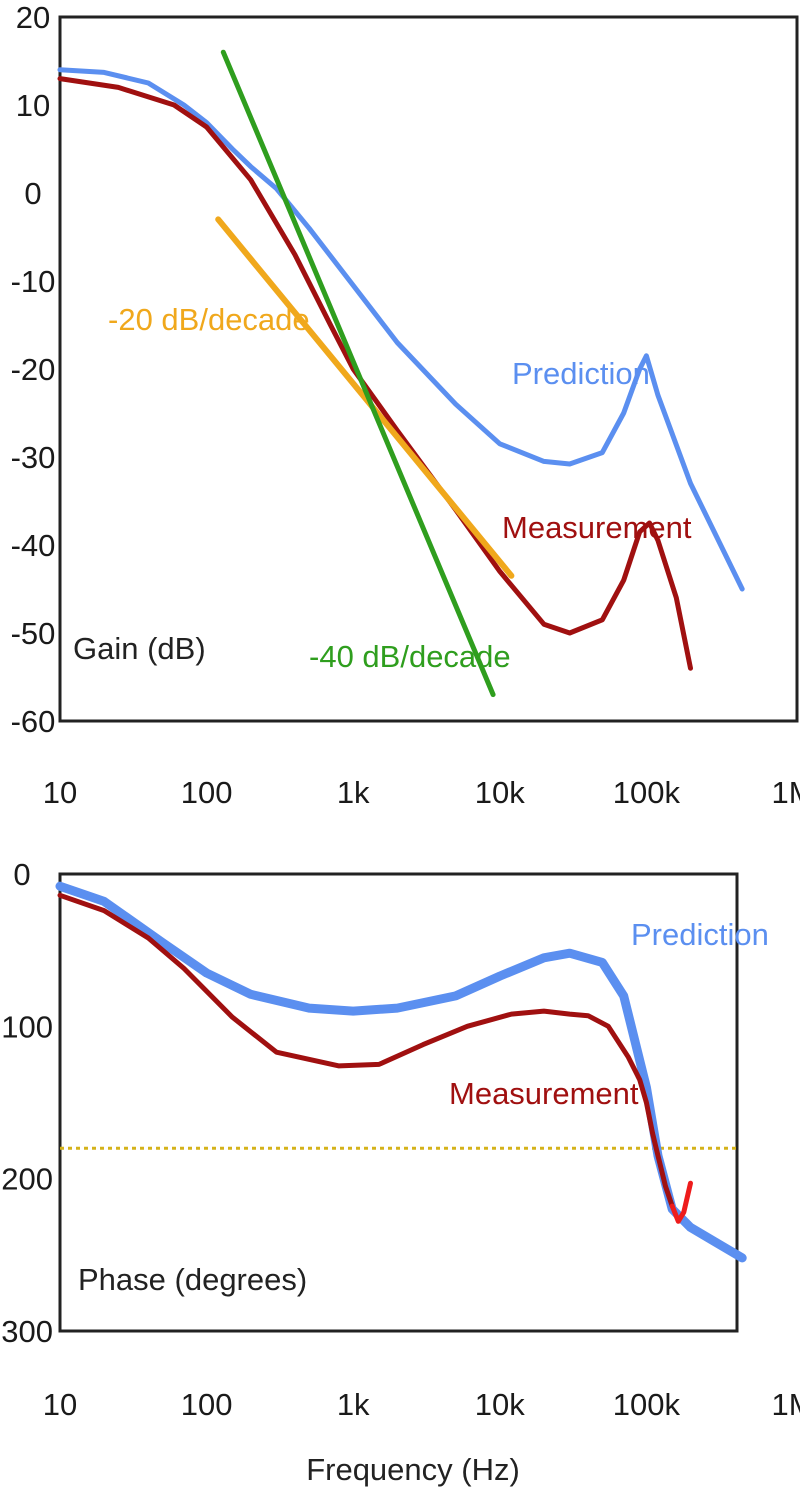 Image resolution: width=800 pixels, height=1496 pixels. I want to click on phase-x-tick-1k: 1k, so click(353, 1404).